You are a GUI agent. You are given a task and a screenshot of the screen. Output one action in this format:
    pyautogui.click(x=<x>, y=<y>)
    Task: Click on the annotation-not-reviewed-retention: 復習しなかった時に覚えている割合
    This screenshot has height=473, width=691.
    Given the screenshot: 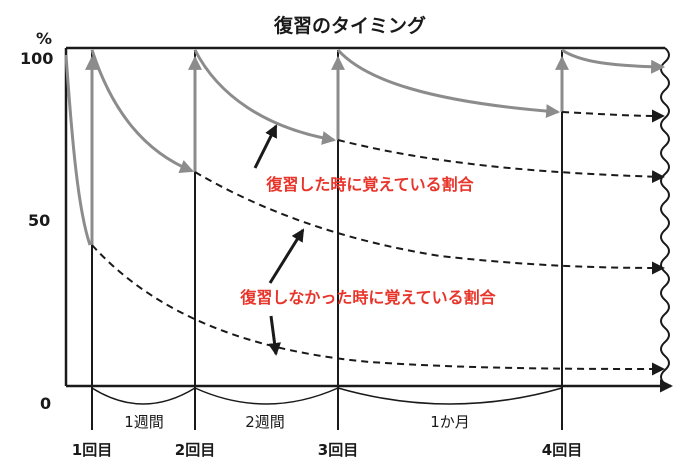 What is the action you would take?
    pyautogui.click(x=367, y=297)
    